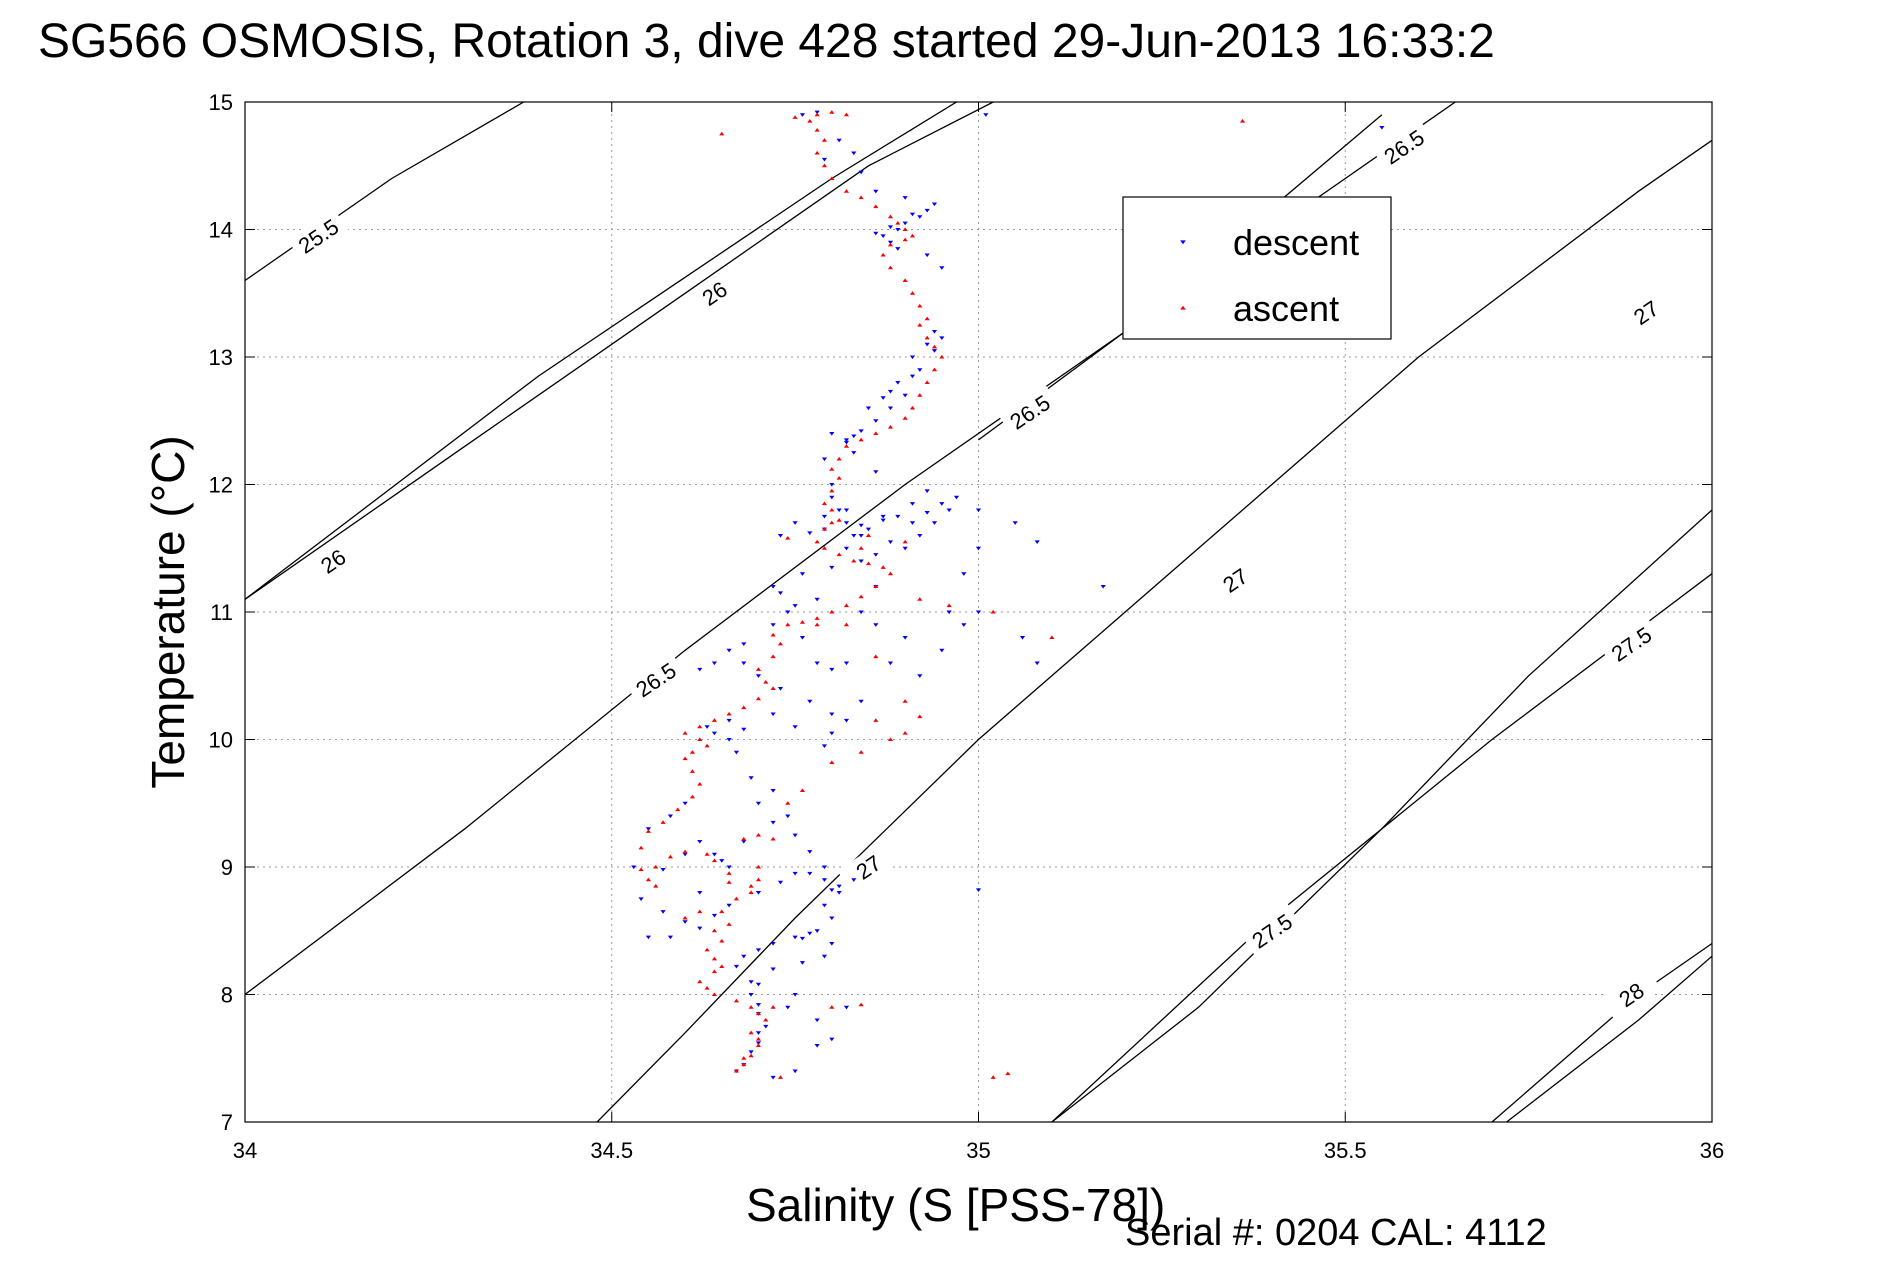 The image size is (1891, 1262). Describe the element at coordinates (227, 1122) in the screenshot. I see `y-tick-label: 7` at that location.